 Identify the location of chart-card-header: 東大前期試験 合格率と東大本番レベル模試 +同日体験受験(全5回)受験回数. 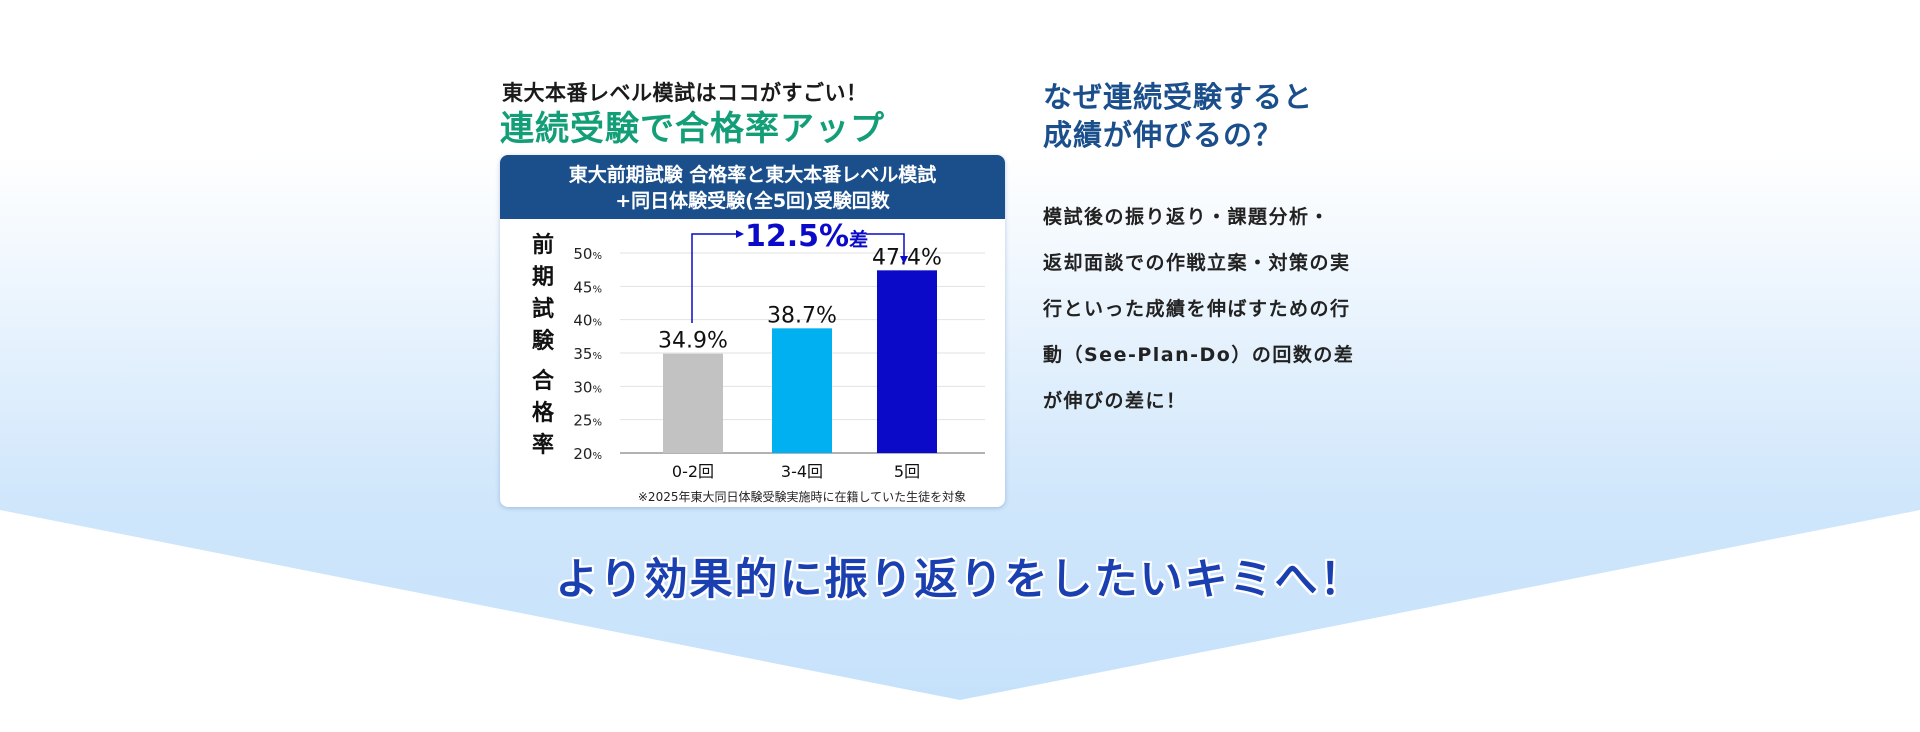
(752, 187).